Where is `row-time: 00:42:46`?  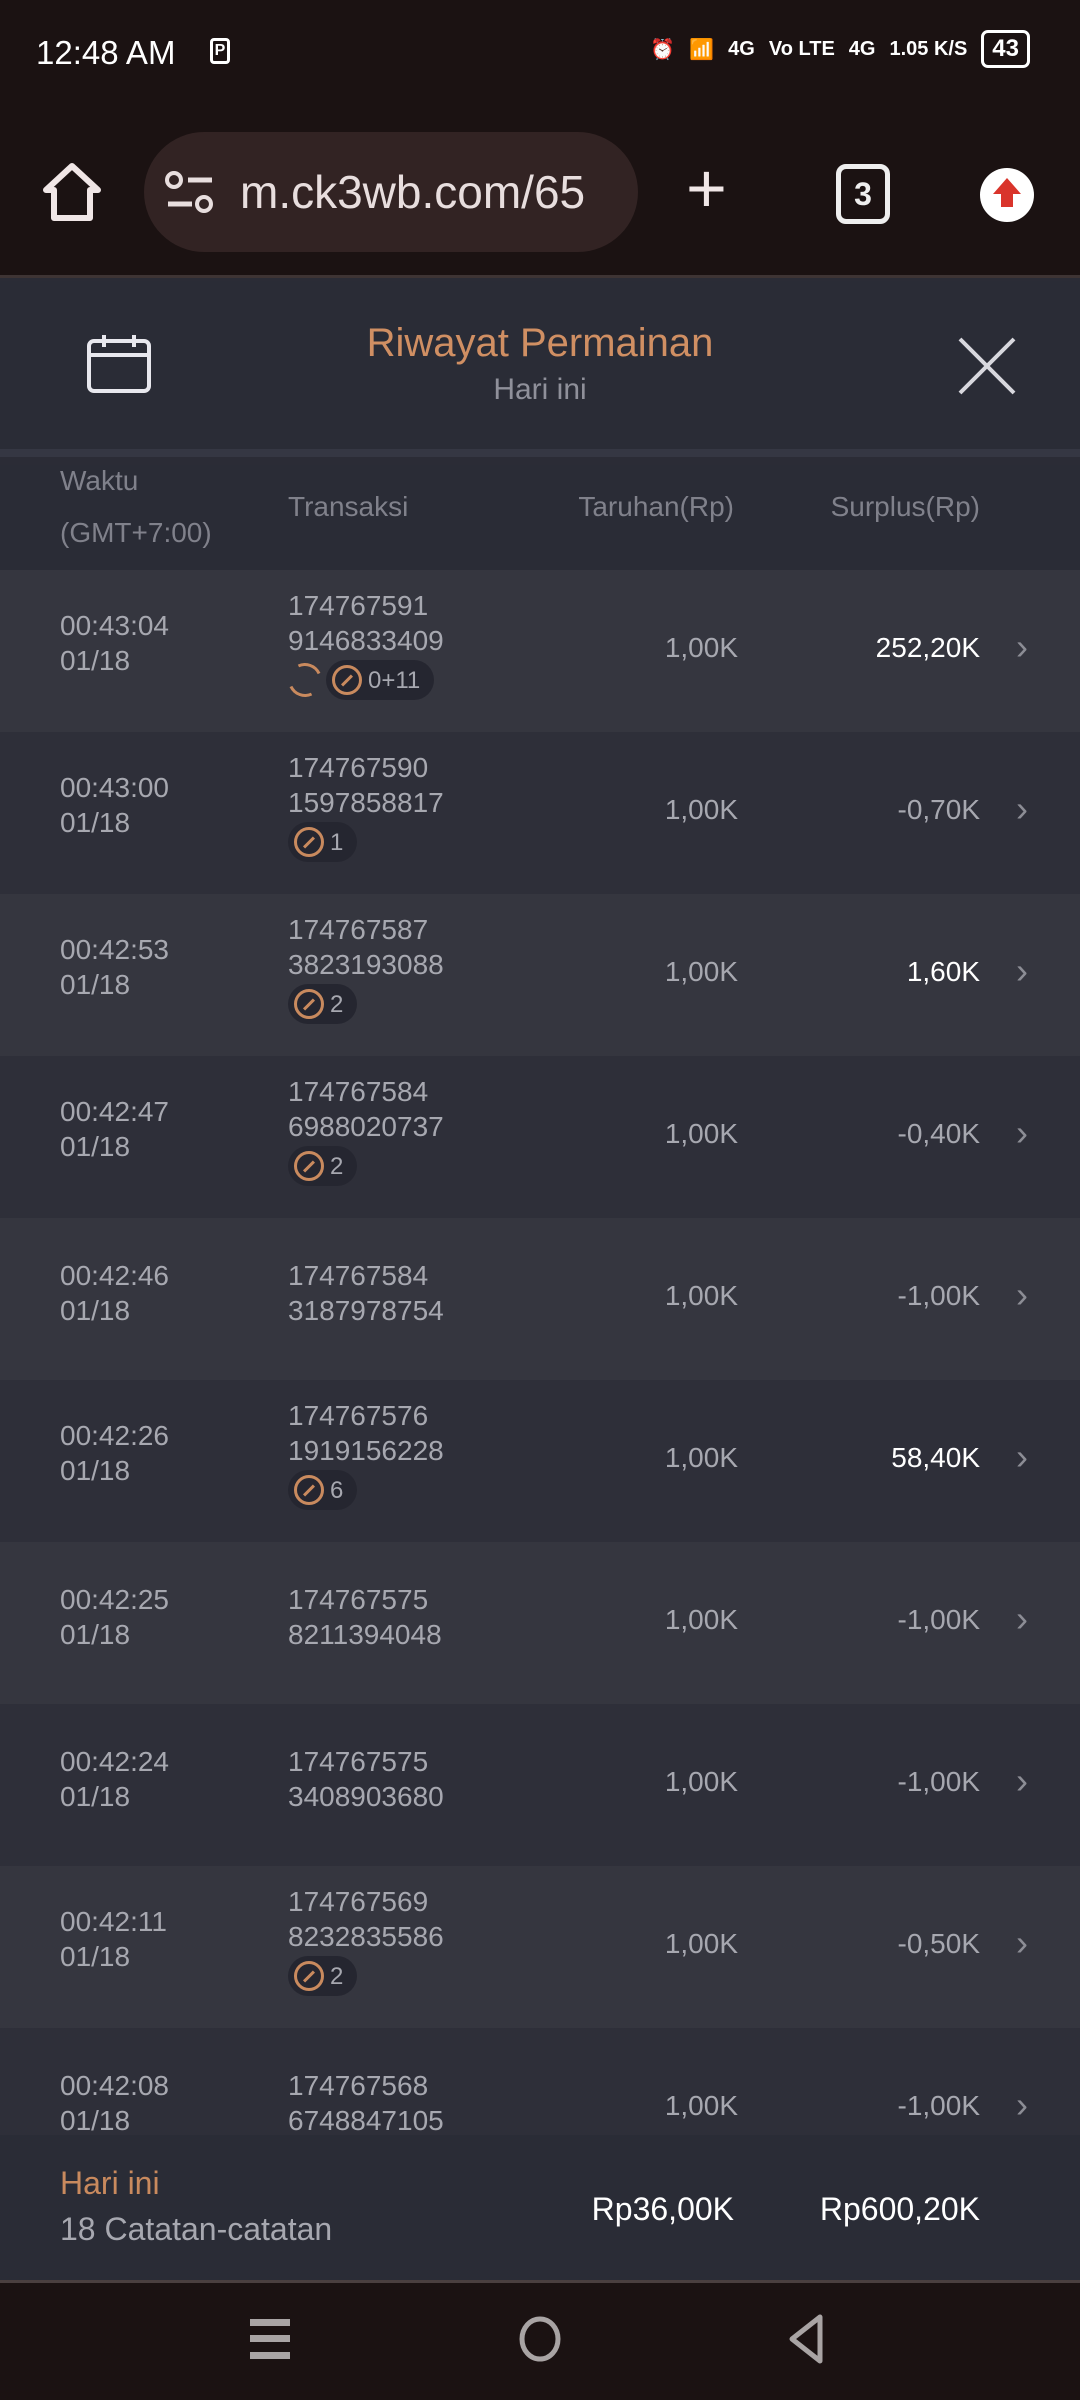 row-time: 00:42:46 is located at coordinates (114, 1275).